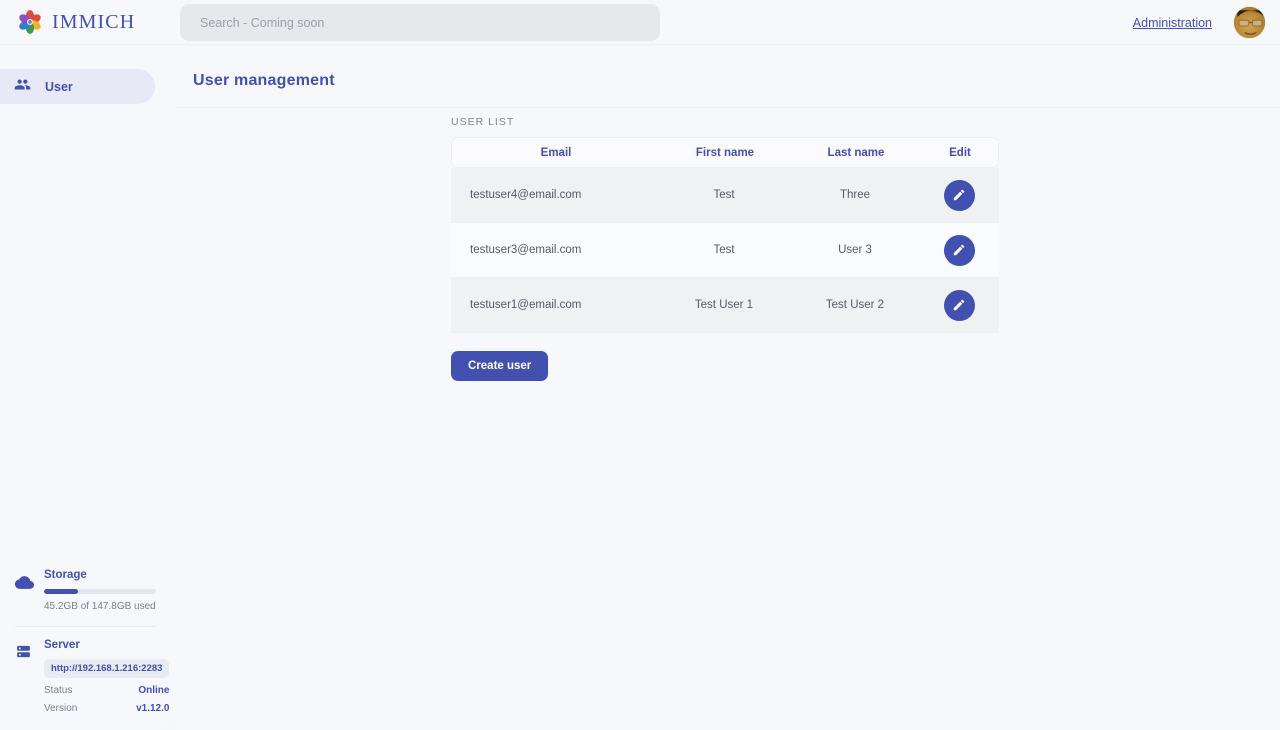  What do you see at coordinates (77, 86) in the screenshot?
I see `sidebar-item-user: User` at bounding box center [77, 86].